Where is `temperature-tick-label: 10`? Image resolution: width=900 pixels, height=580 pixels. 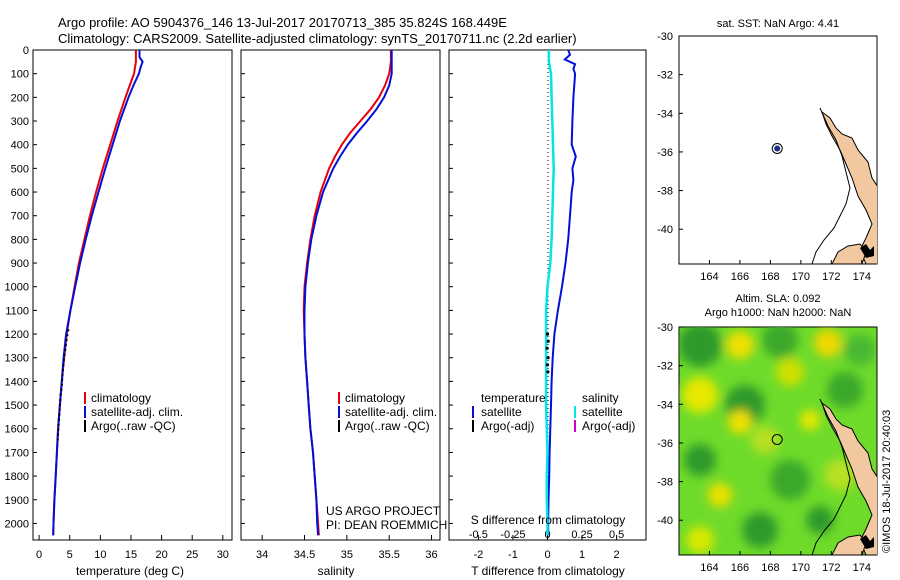
temperature-tick-label: 10 is located at coordinates (100, 555).